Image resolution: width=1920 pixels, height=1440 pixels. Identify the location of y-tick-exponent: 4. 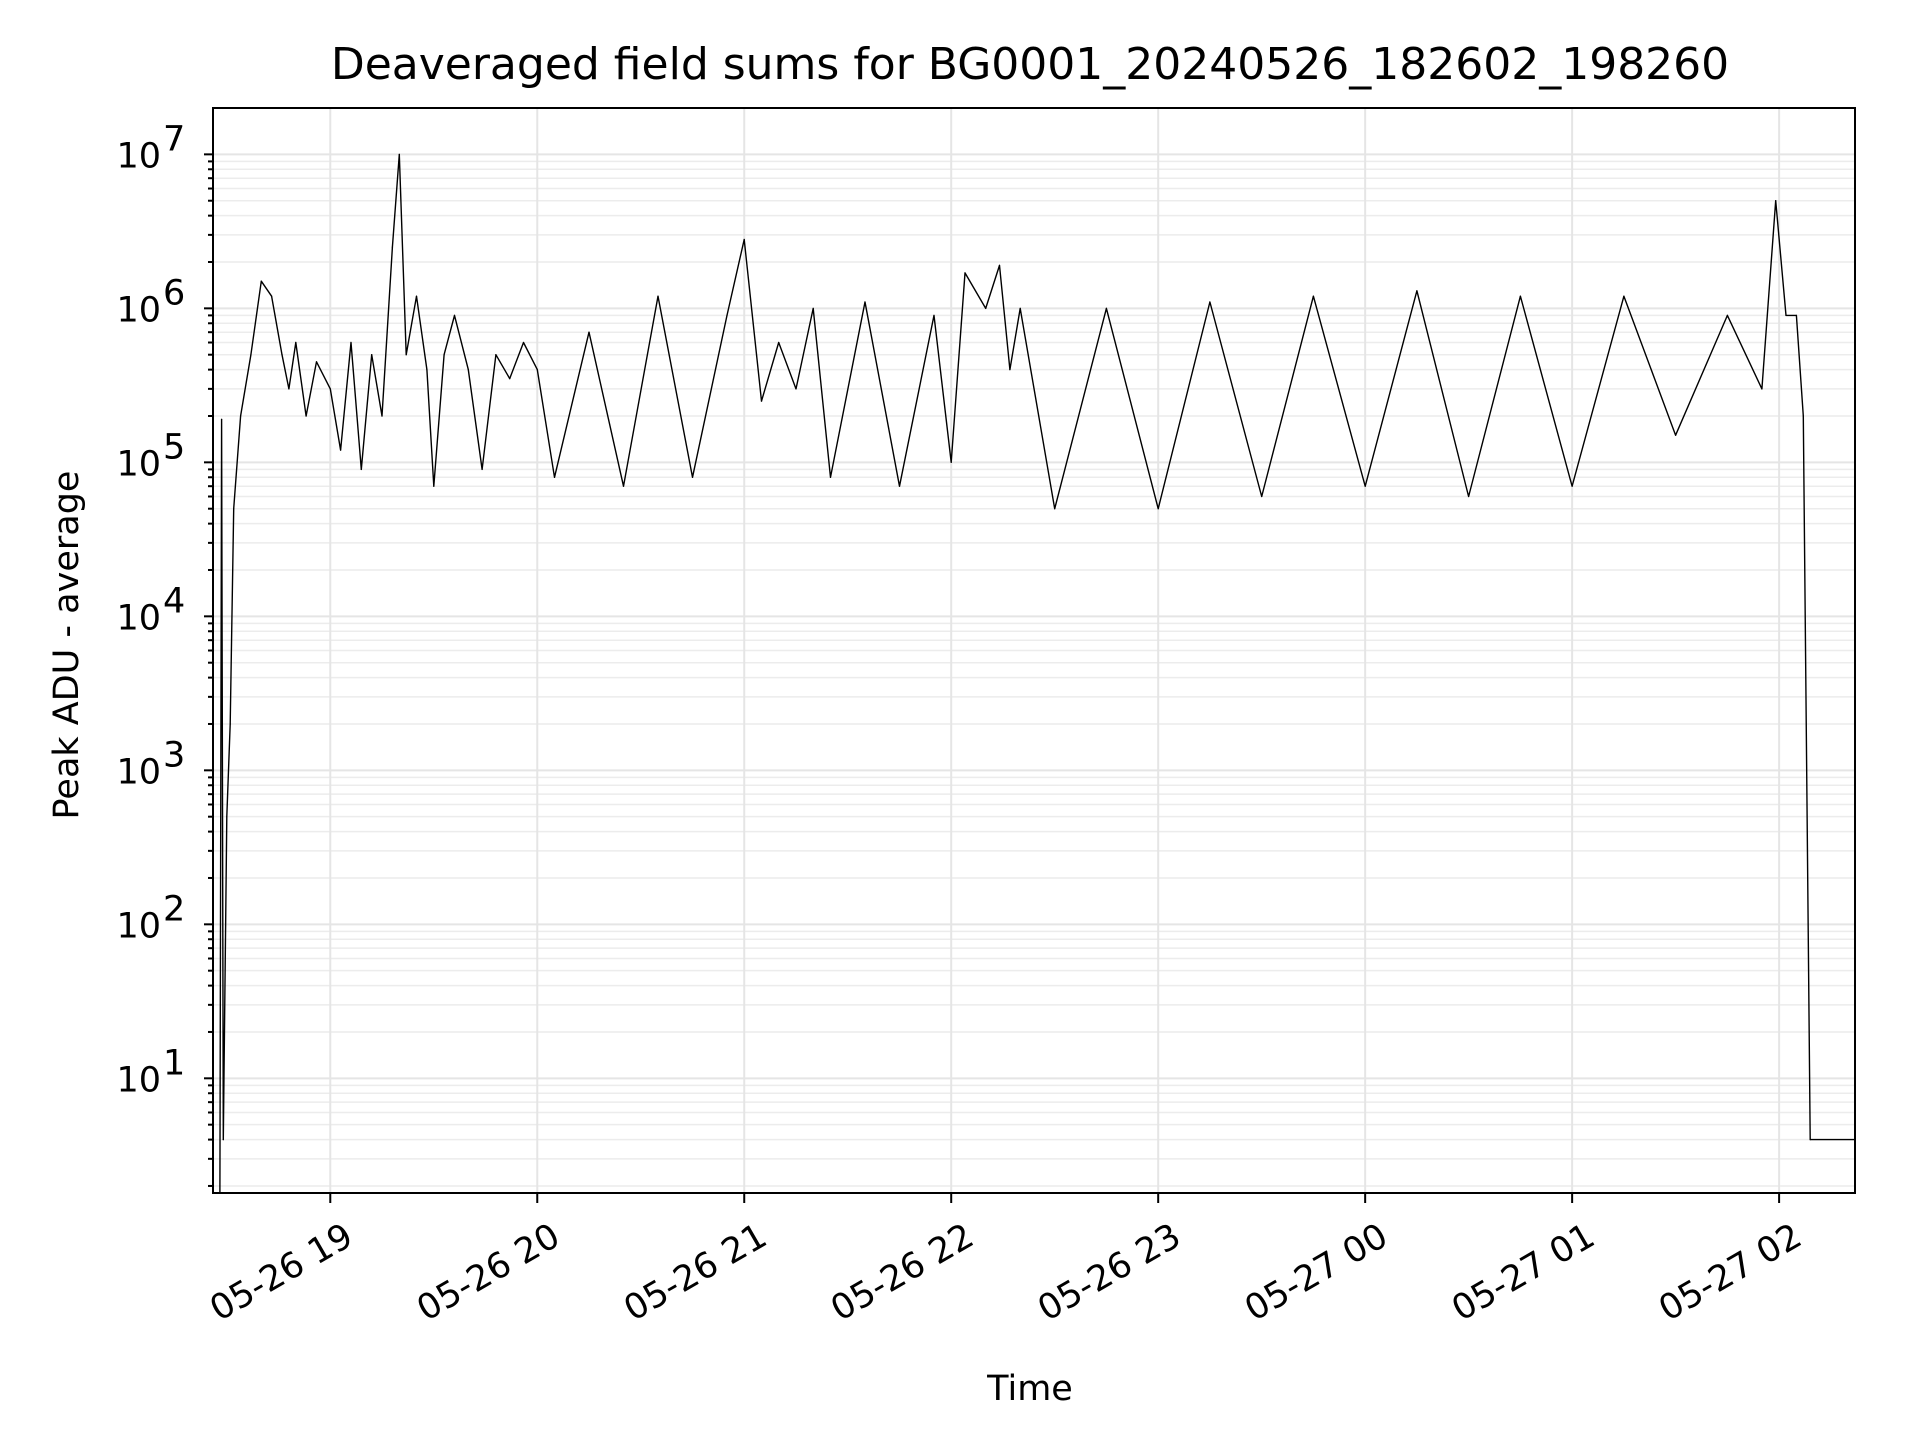
(174, 601).